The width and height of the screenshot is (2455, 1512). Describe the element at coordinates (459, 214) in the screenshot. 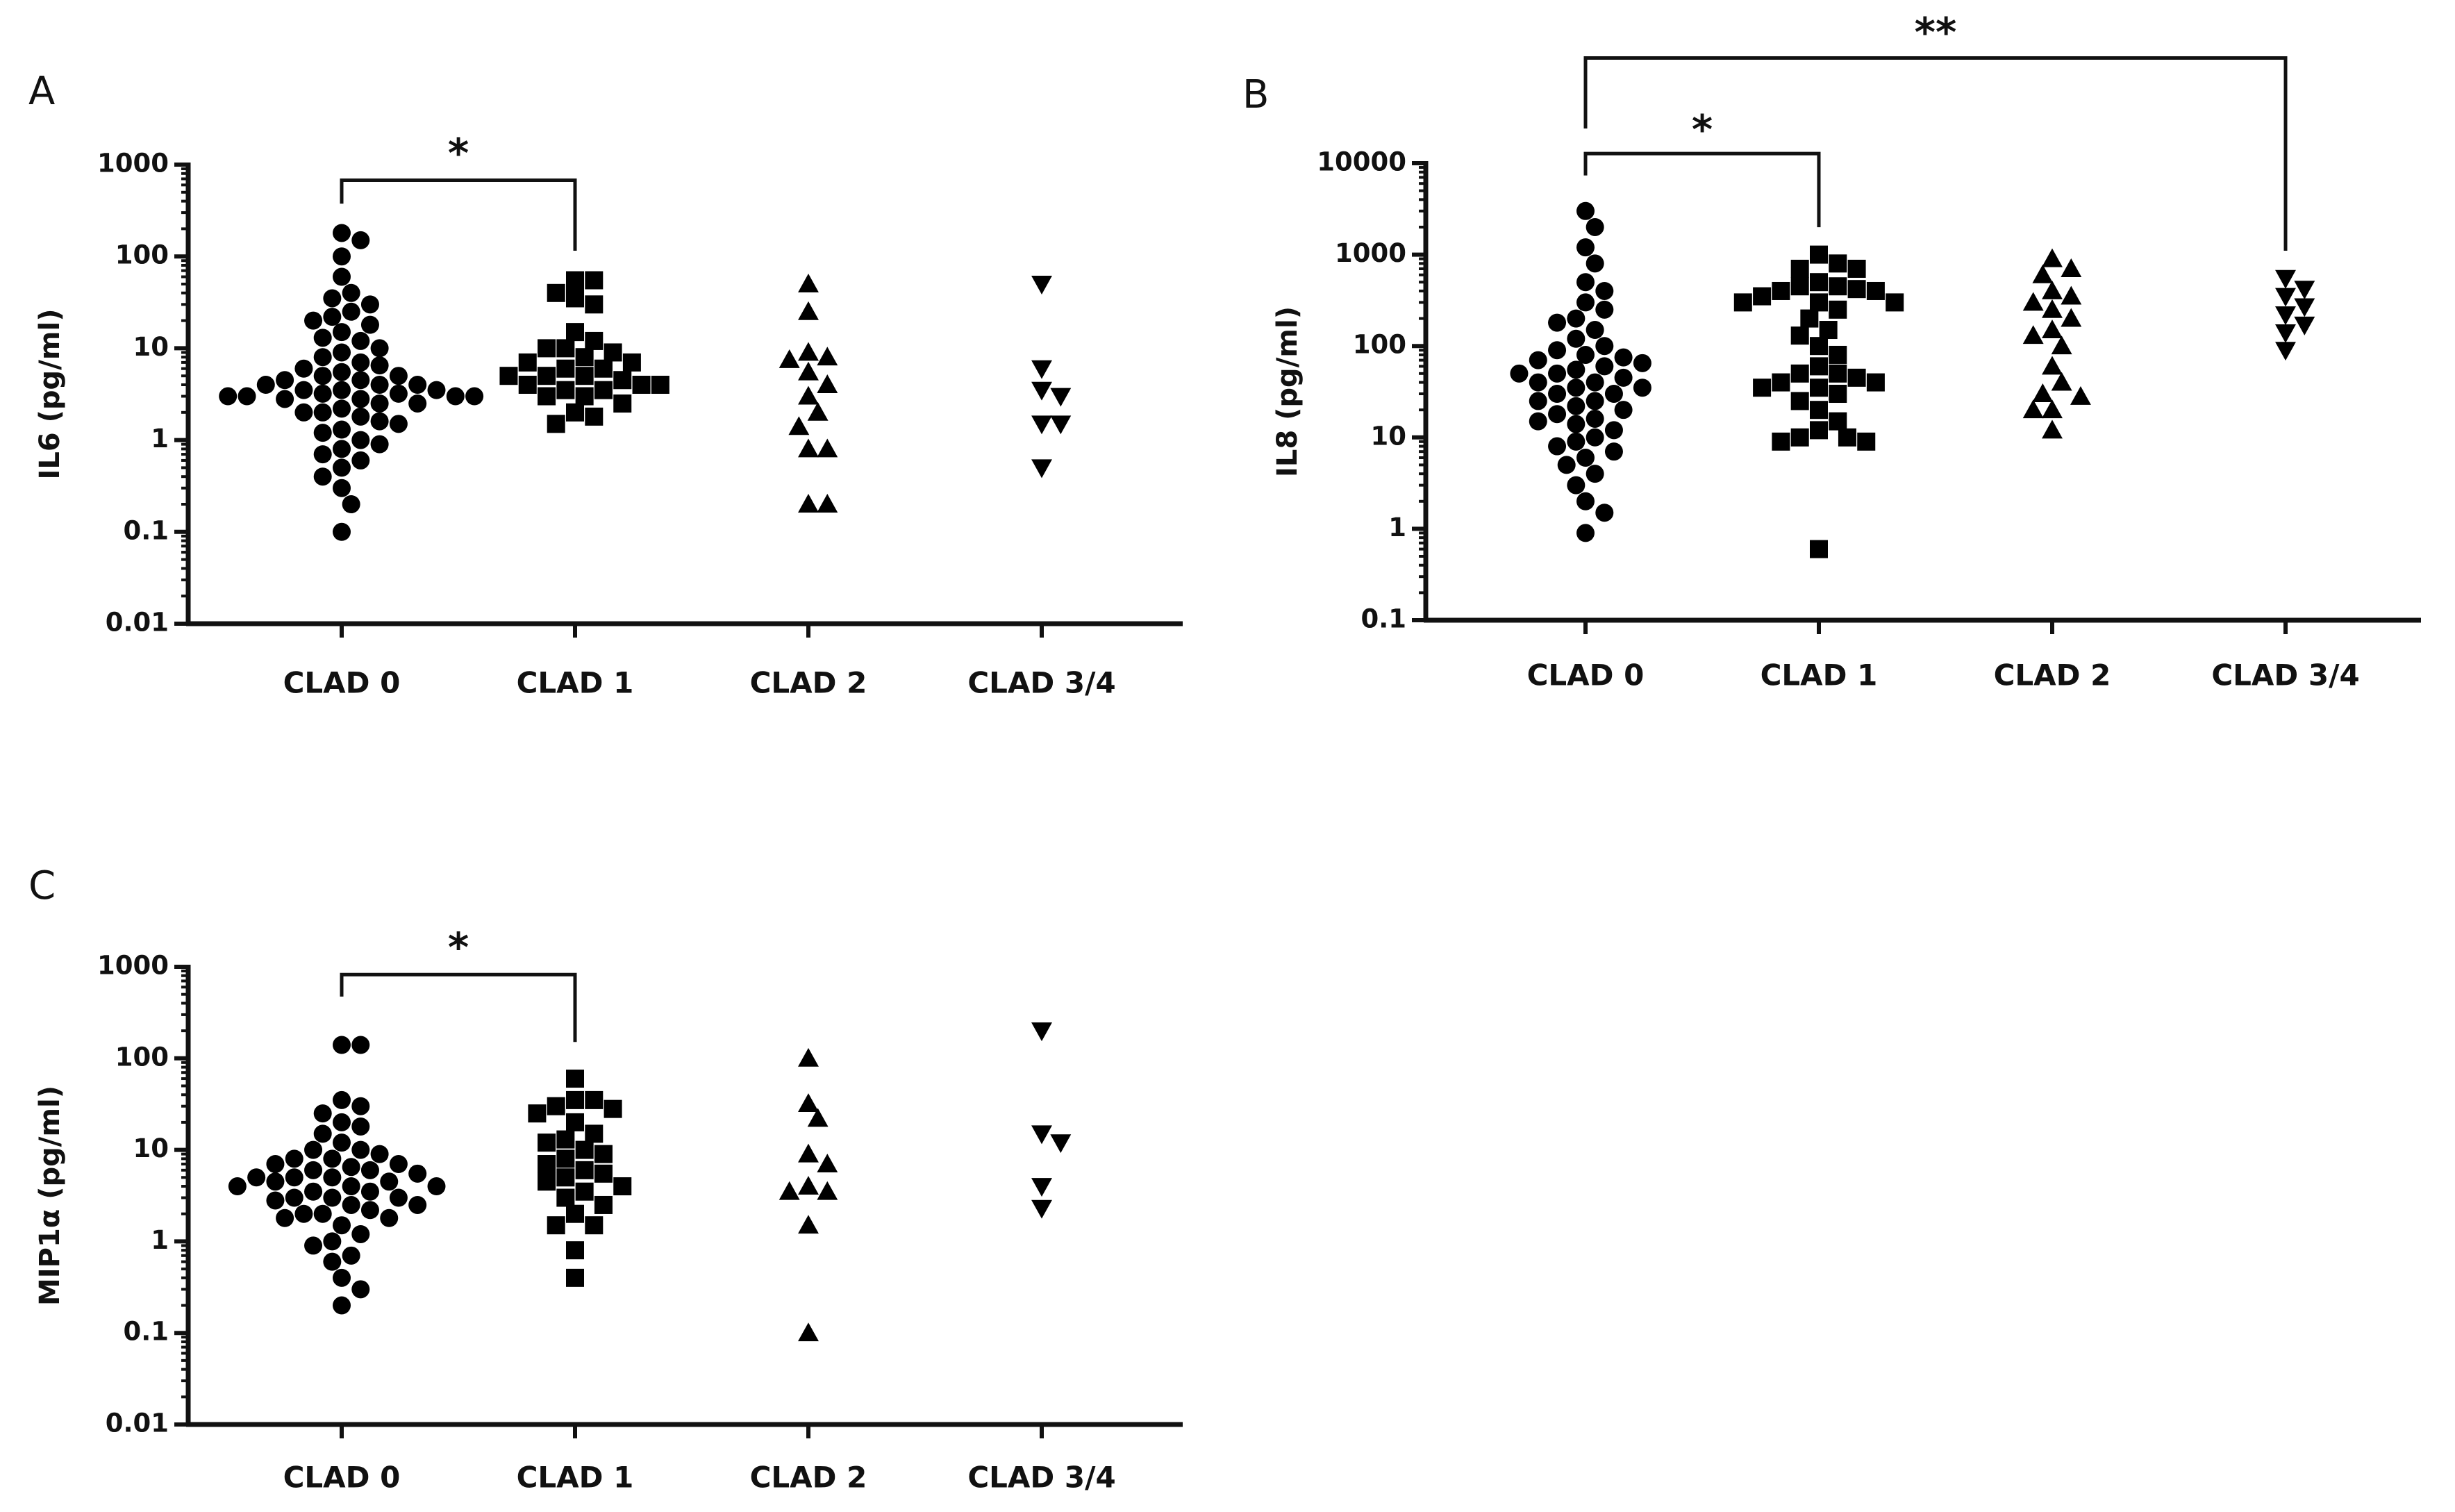

I see `significance-bracket` at that location.